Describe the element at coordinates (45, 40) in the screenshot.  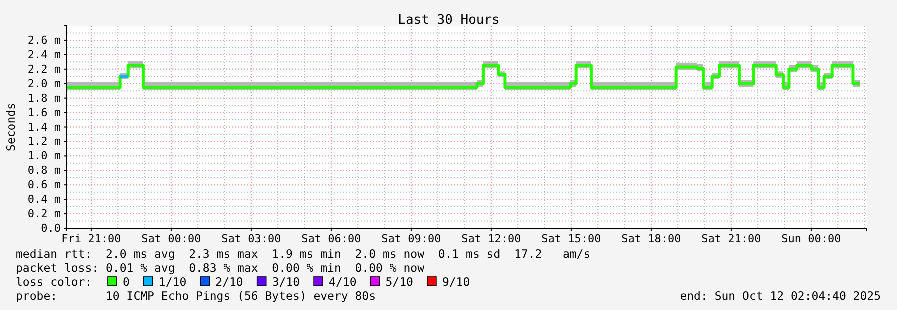
I see `y-tick-label: 2.6 m` at that location.